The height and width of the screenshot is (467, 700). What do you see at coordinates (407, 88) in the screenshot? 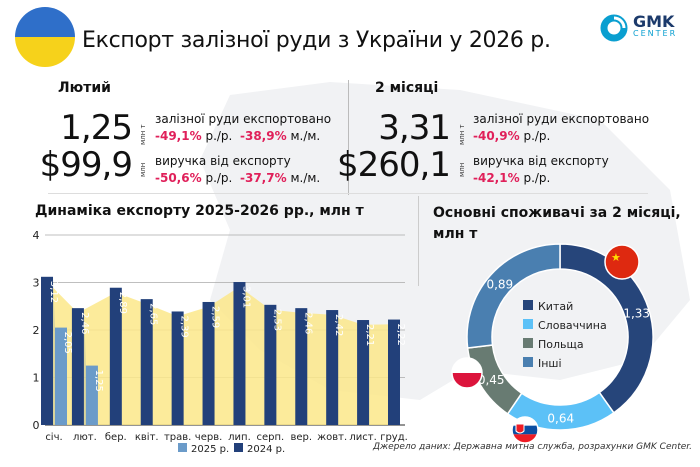
I see `section-two-months-label: 2 місяці` at bounding box center [407, 88].